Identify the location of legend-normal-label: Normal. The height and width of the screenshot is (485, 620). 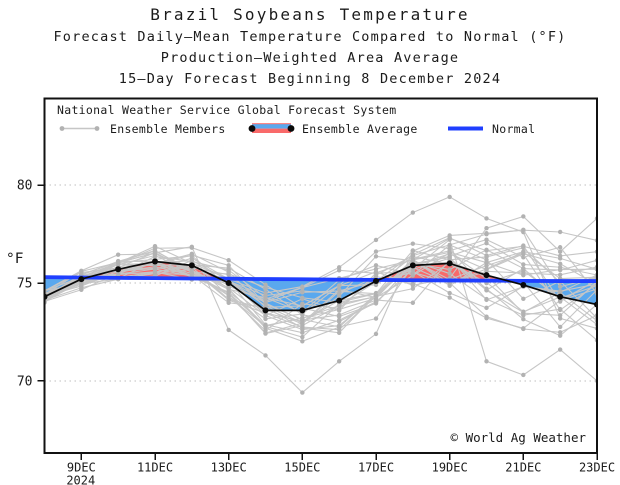
(513, 129).